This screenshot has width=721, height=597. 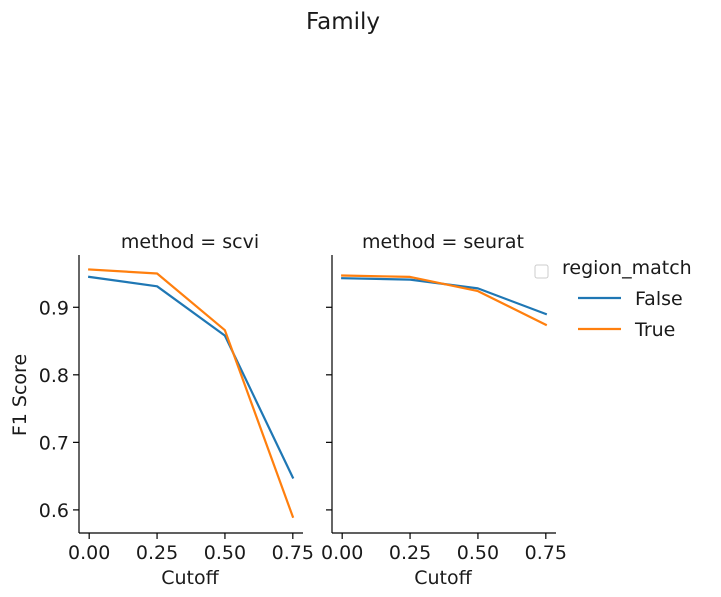 What do you see at coordinates (613, 299) in the screenshot?
I see `legend: region_match False True` at bounding box center [613, 299].